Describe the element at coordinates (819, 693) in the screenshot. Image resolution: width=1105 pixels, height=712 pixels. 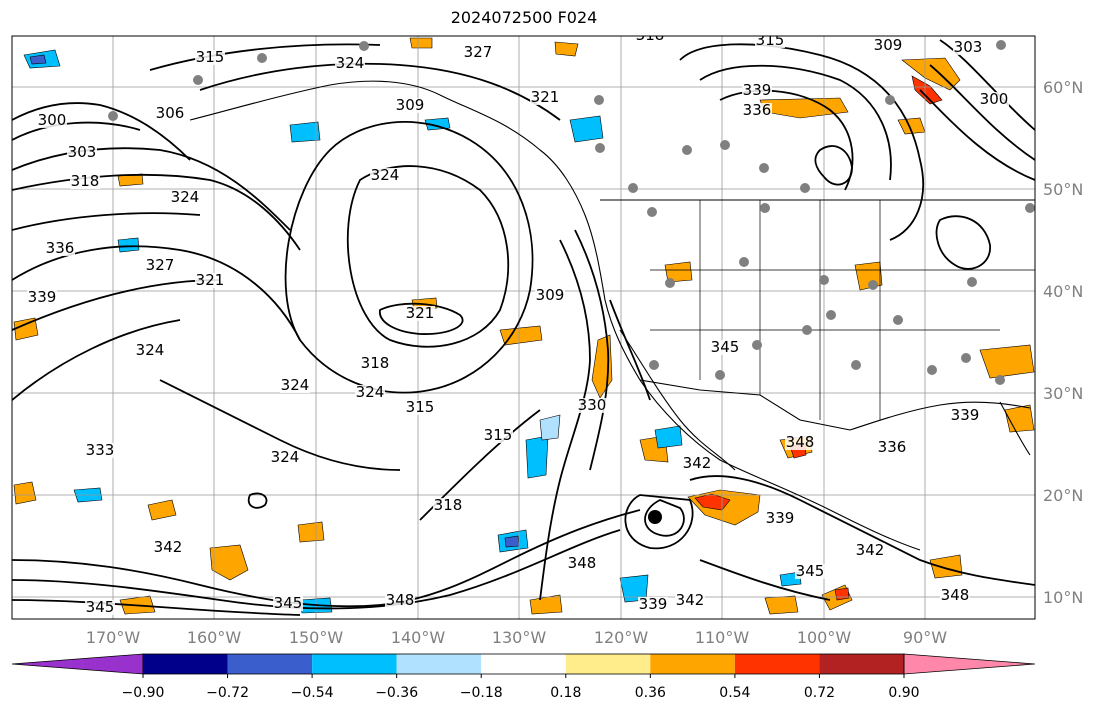
I see `colorbar-tick-label: 0.72` at that location.